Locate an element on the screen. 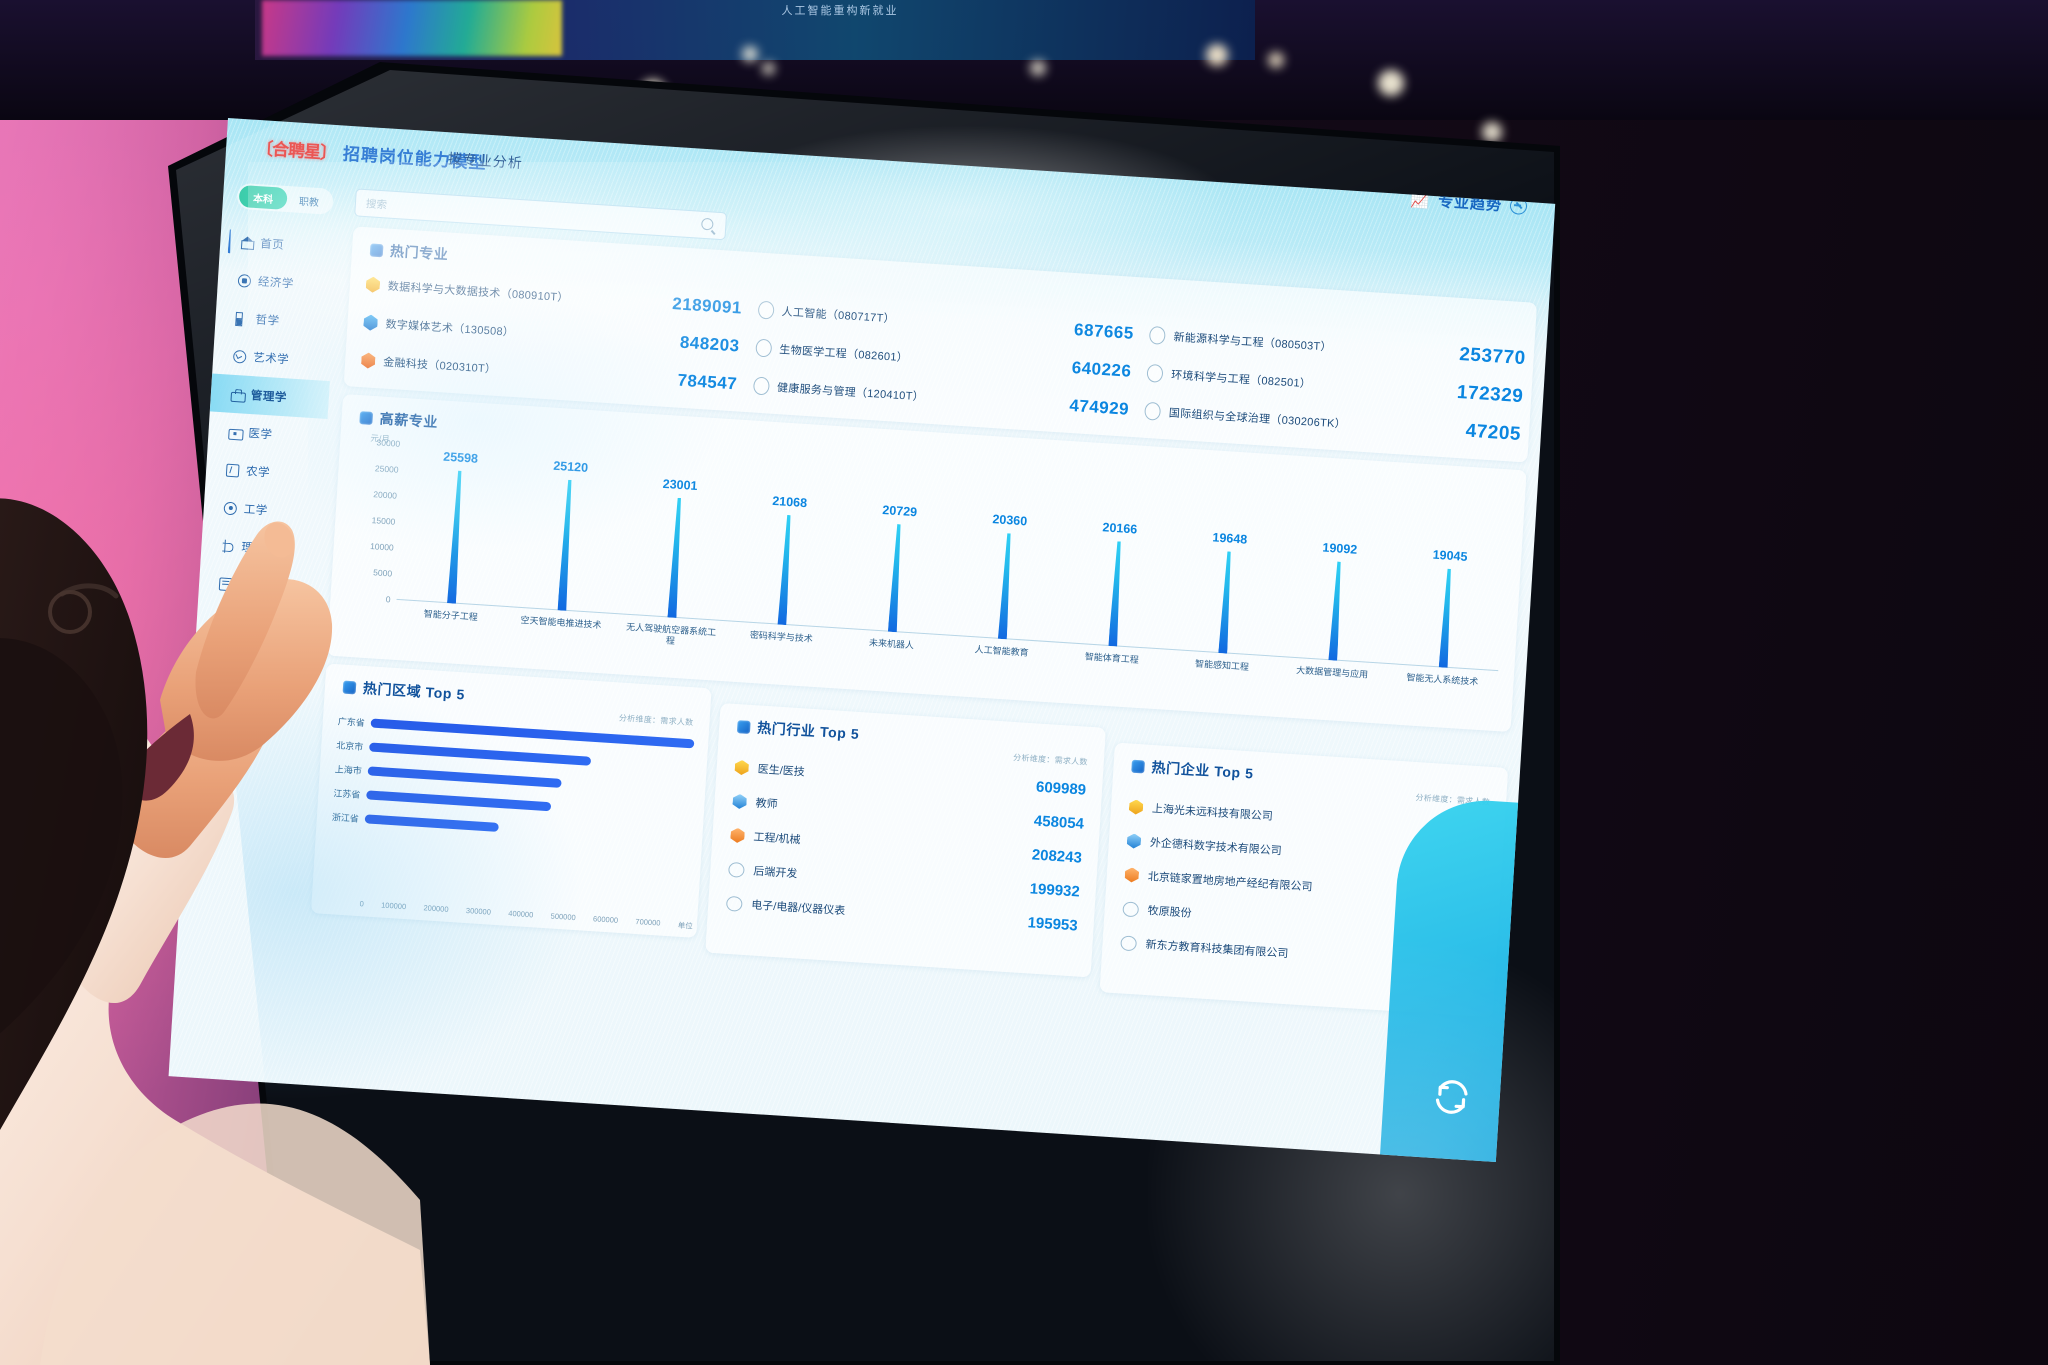 This screenshot has width=2048, height=1365. hot-region-title: 热门区域 Top 5 is located at coordinates (414, 691).